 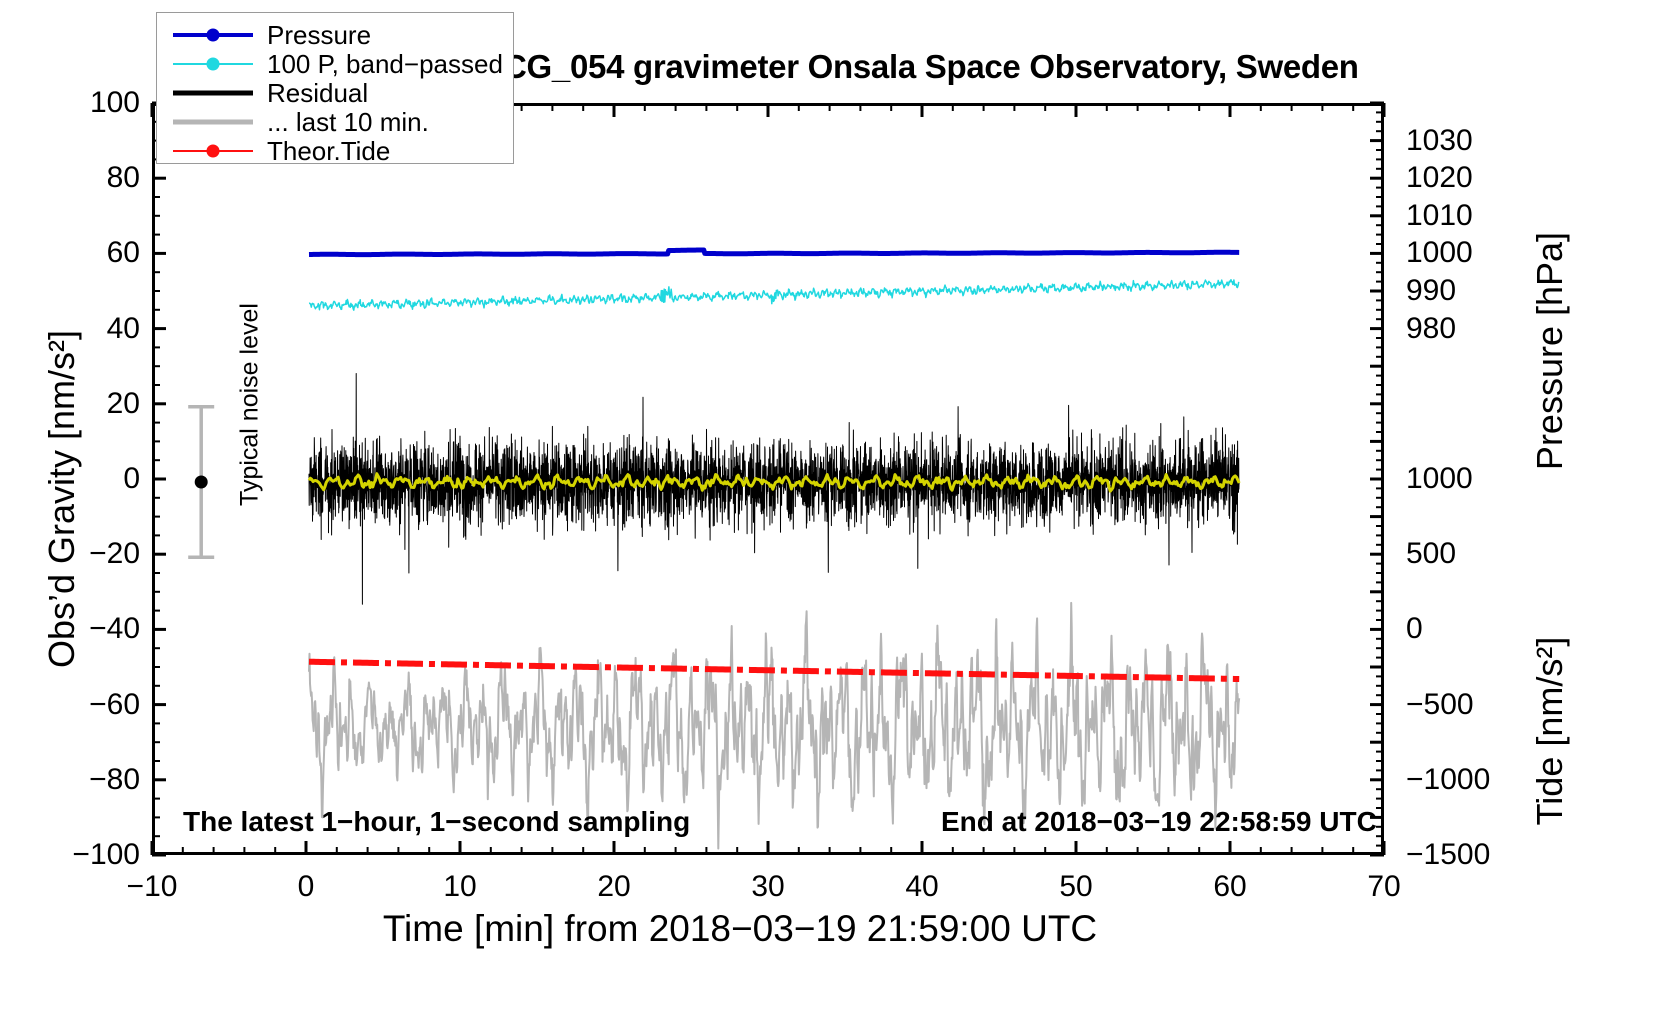 I want to click on y-tick-pressure-1: 1020, so click(x=1439, y=178).